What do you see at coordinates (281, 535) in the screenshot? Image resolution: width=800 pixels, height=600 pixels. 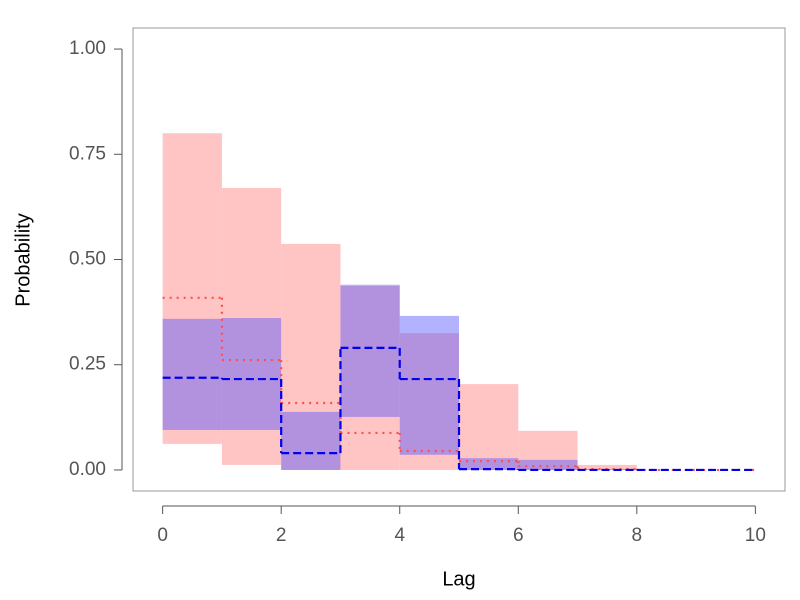 I see `x-tick-label: 2` at bounding box center [281, 535].